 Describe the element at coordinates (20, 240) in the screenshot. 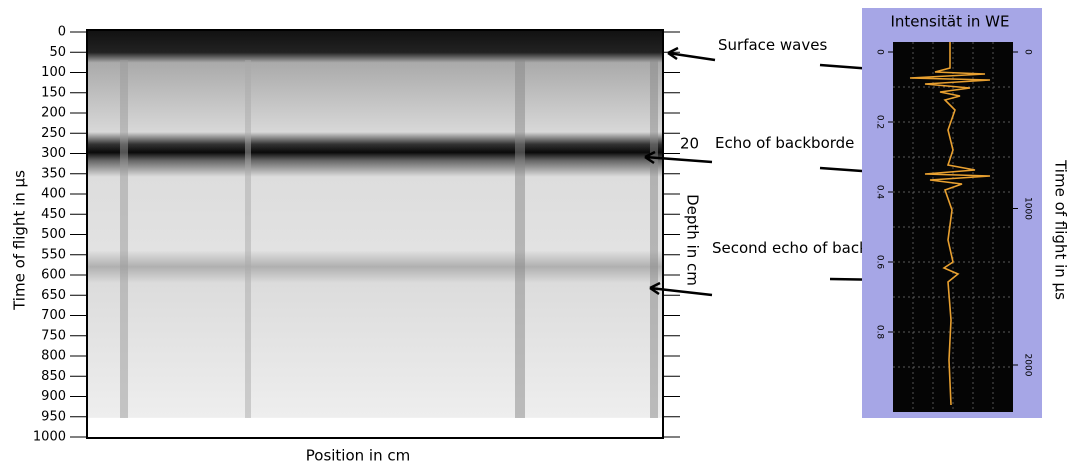

I see `y-axis-label: Time of flight in µs` at that location.